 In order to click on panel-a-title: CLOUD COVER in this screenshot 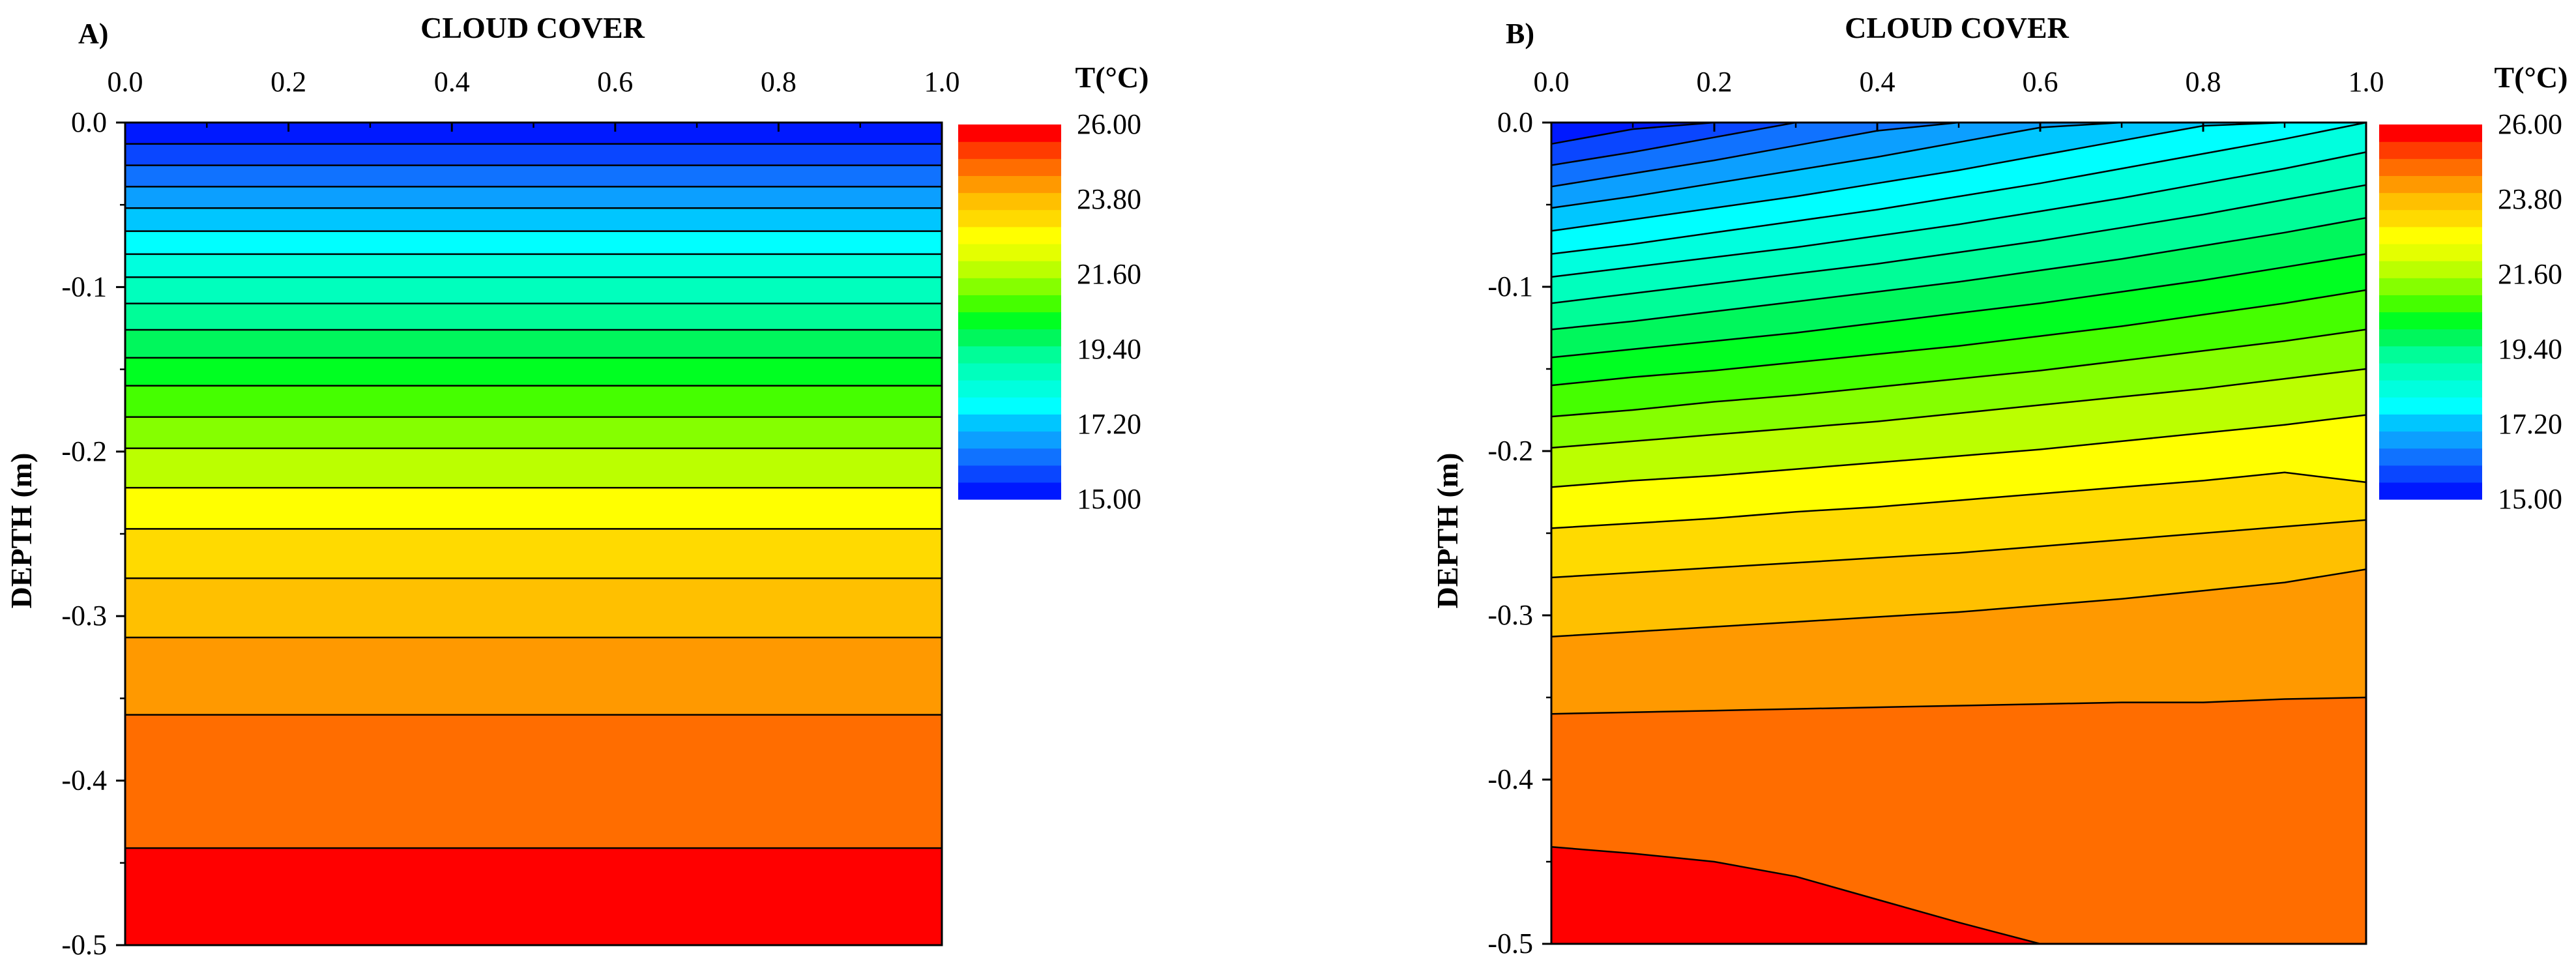, I will do `click(532, 27)`.